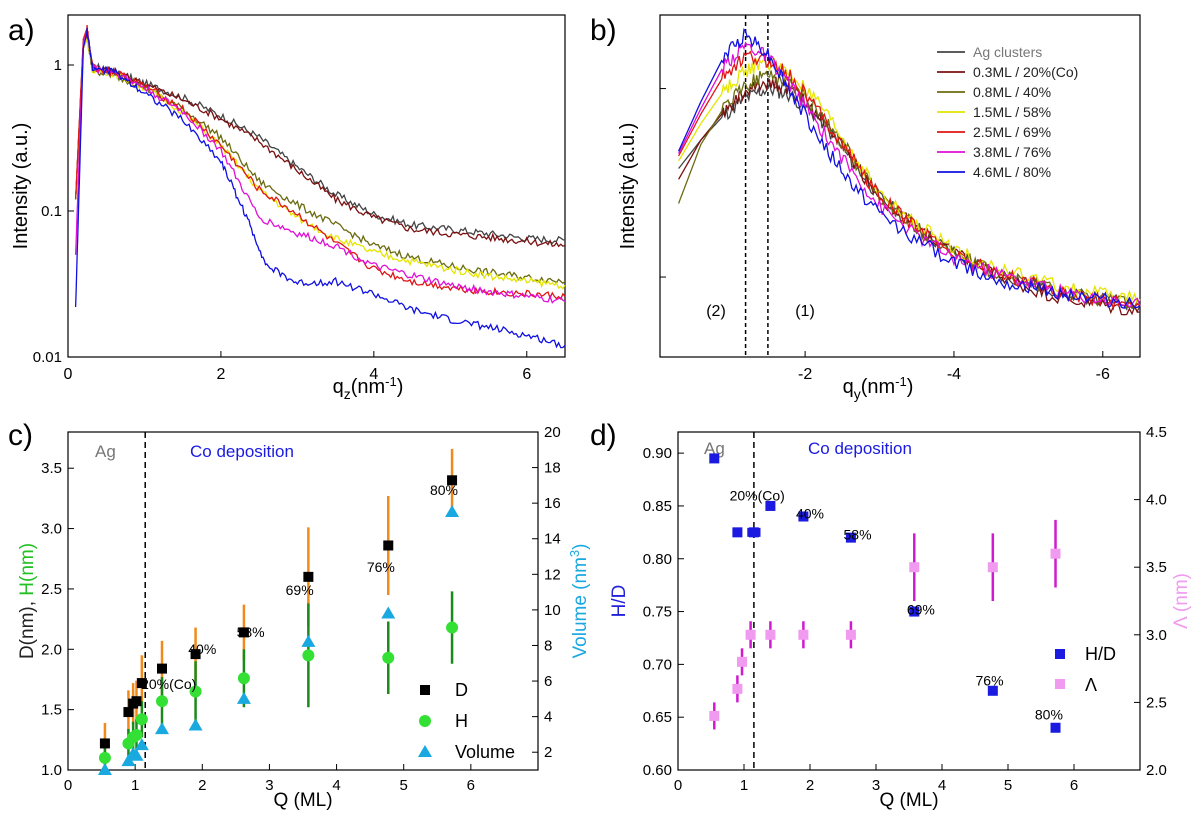 Image resolution: width=1197 pixels, height=824 pixels. Describe the element at coordinates (251, 632) in the screenshot. I see `panel-c-annotation: 58%` at that location.